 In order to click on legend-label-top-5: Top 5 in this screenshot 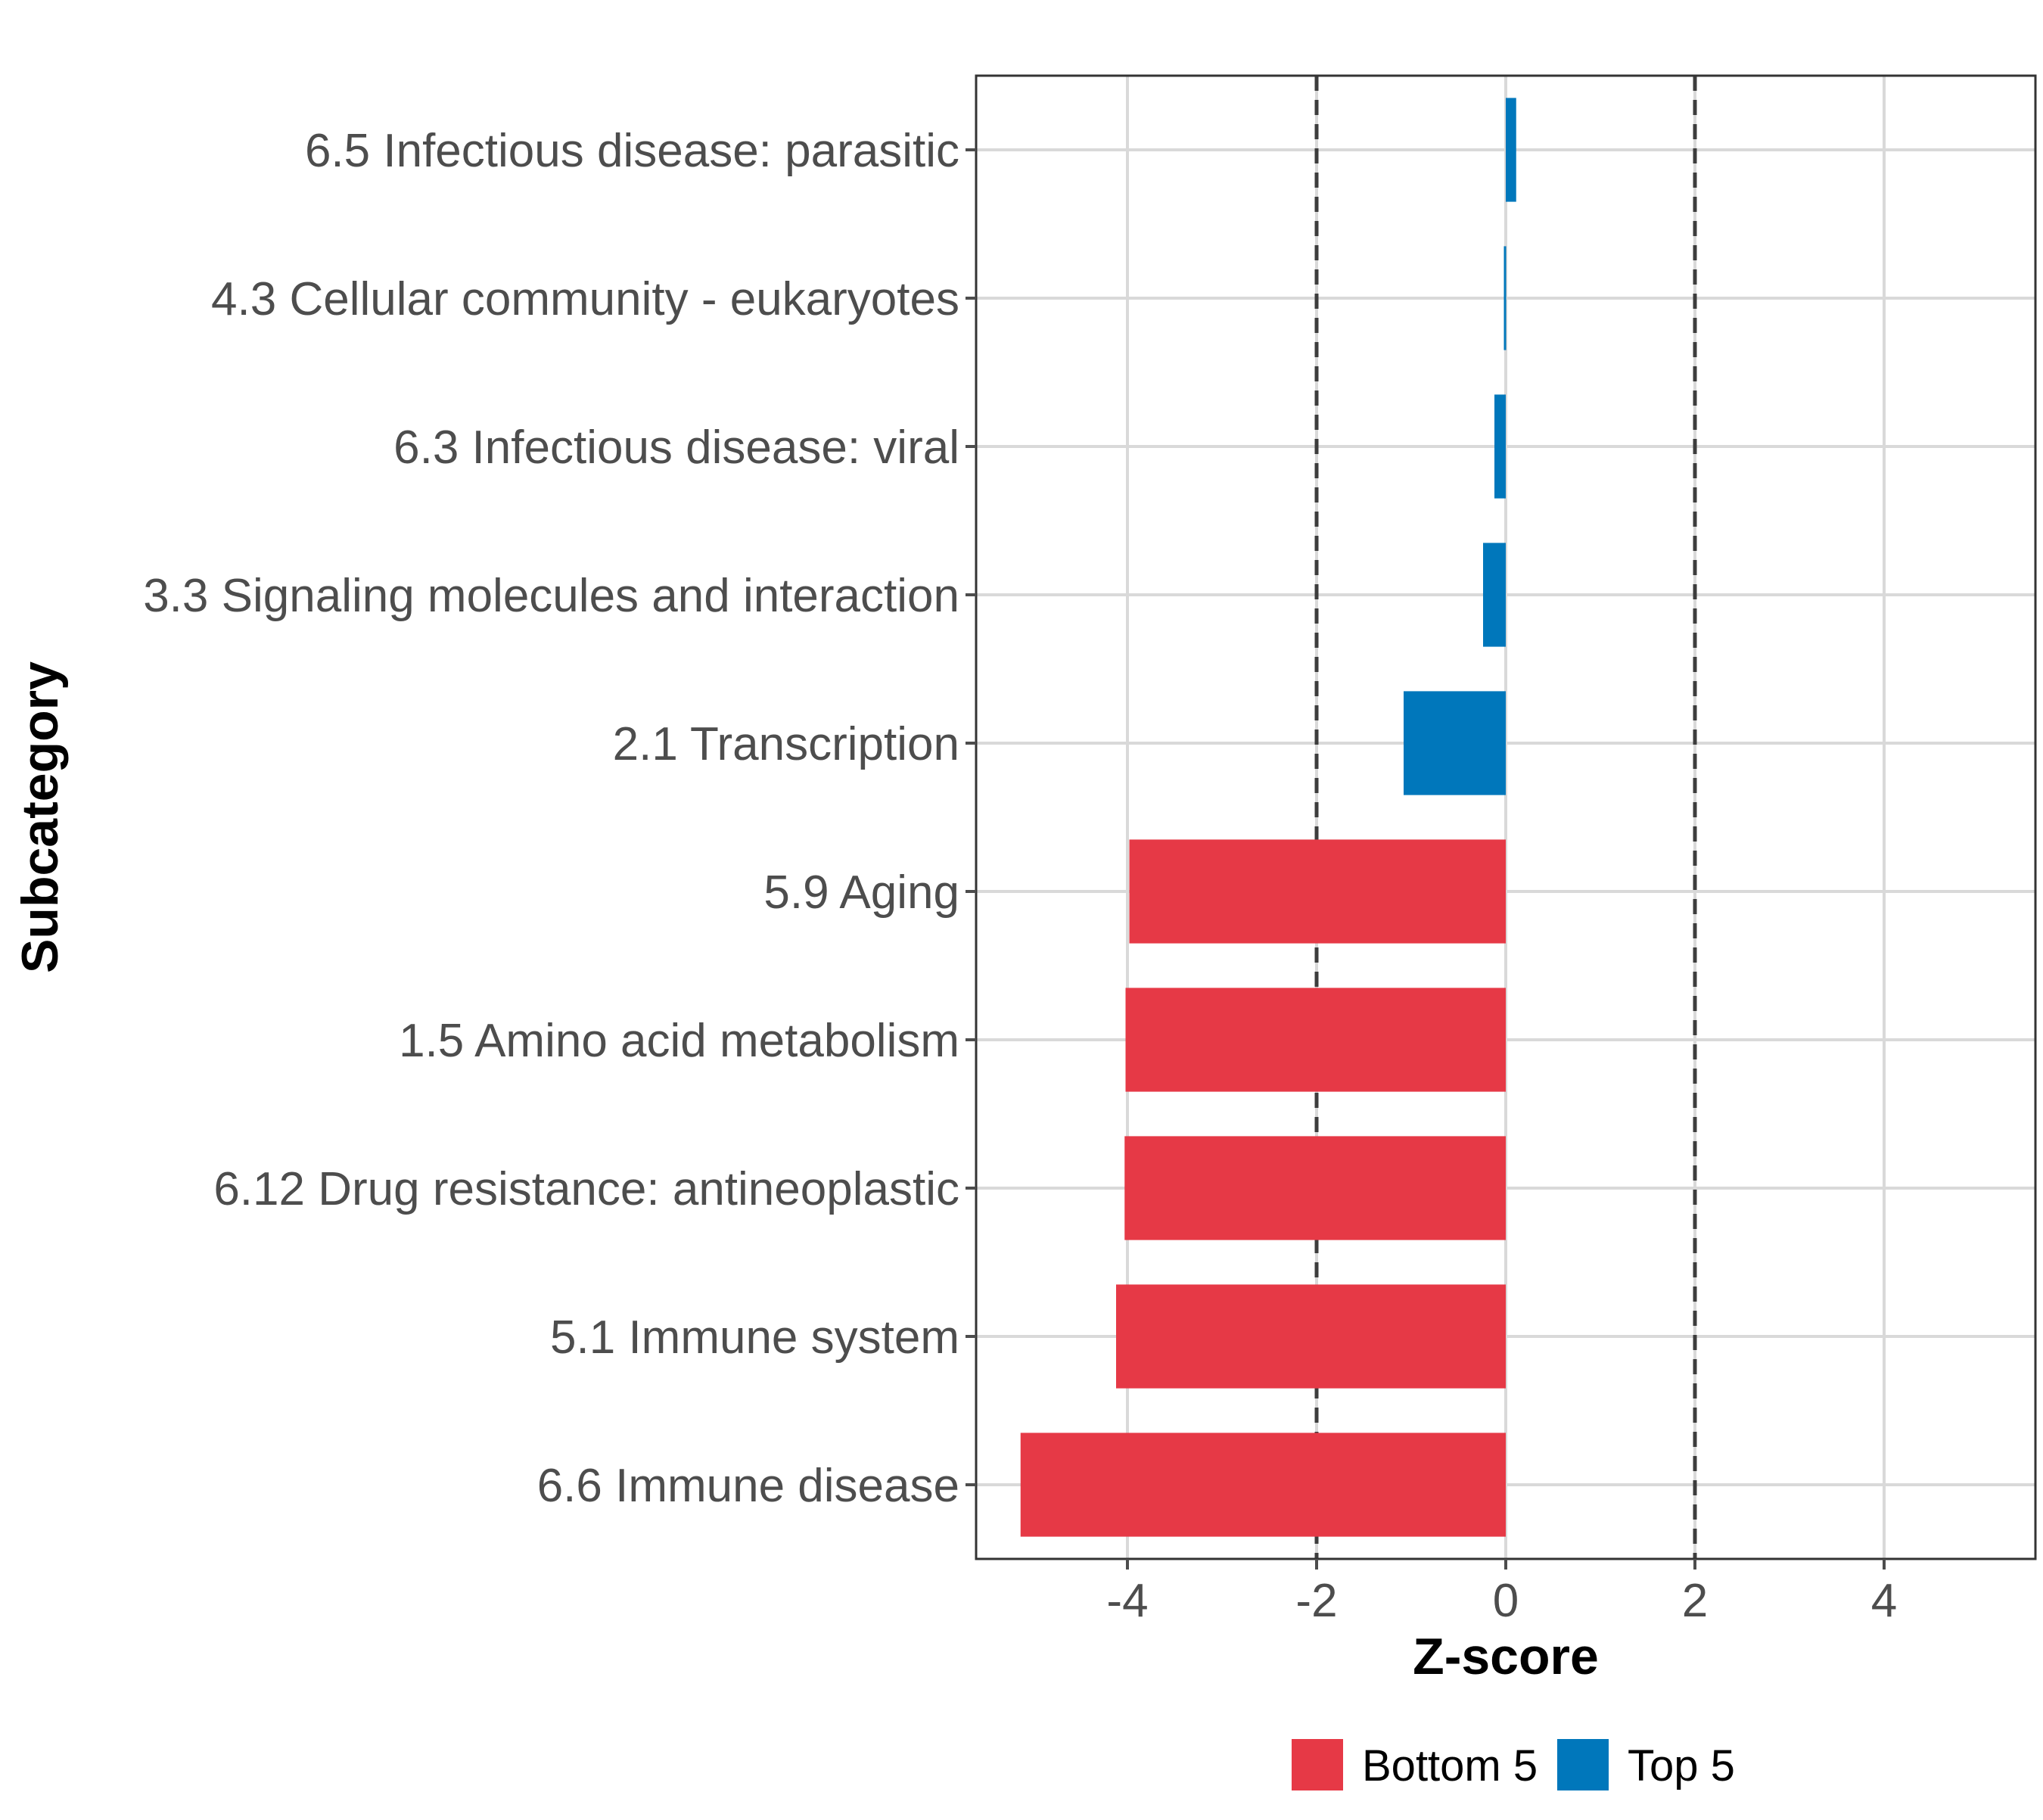, I will do `click(1681, 1765)`.